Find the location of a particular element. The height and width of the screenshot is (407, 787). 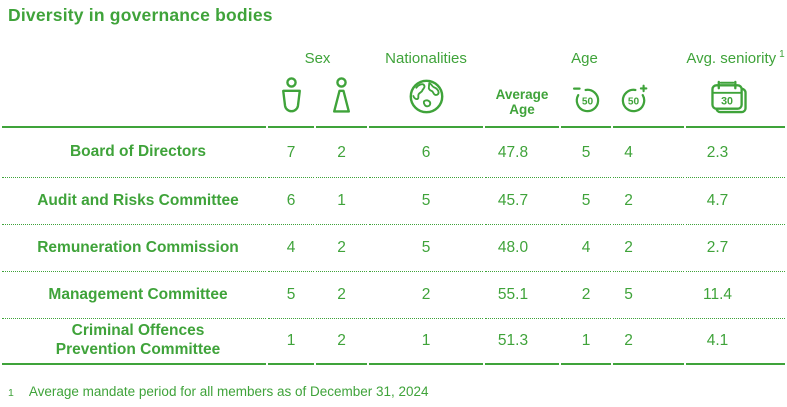

over-50-number: 50 is located at coordinates (634, 102).